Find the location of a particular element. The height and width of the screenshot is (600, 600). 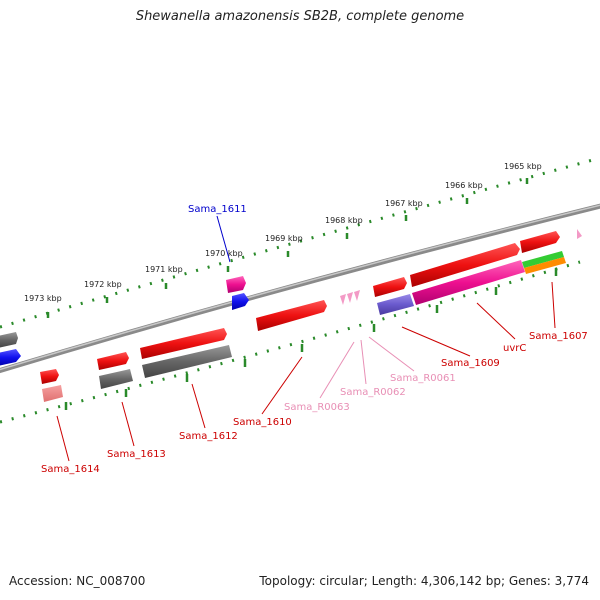

gene-sama-1612-upper-feature is located at coordinates (183, 343).